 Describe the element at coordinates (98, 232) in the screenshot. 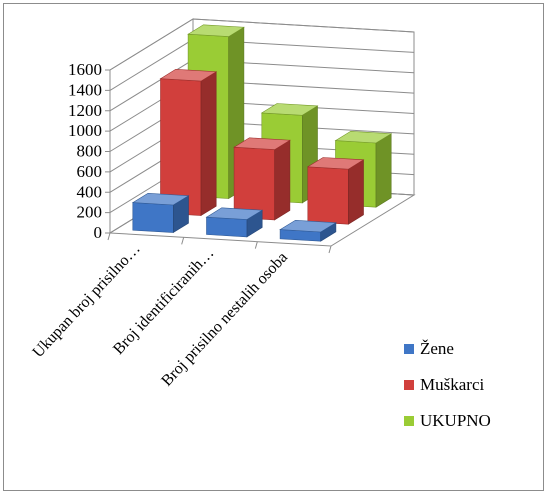

I see `y-tick-label: 0` at that location.